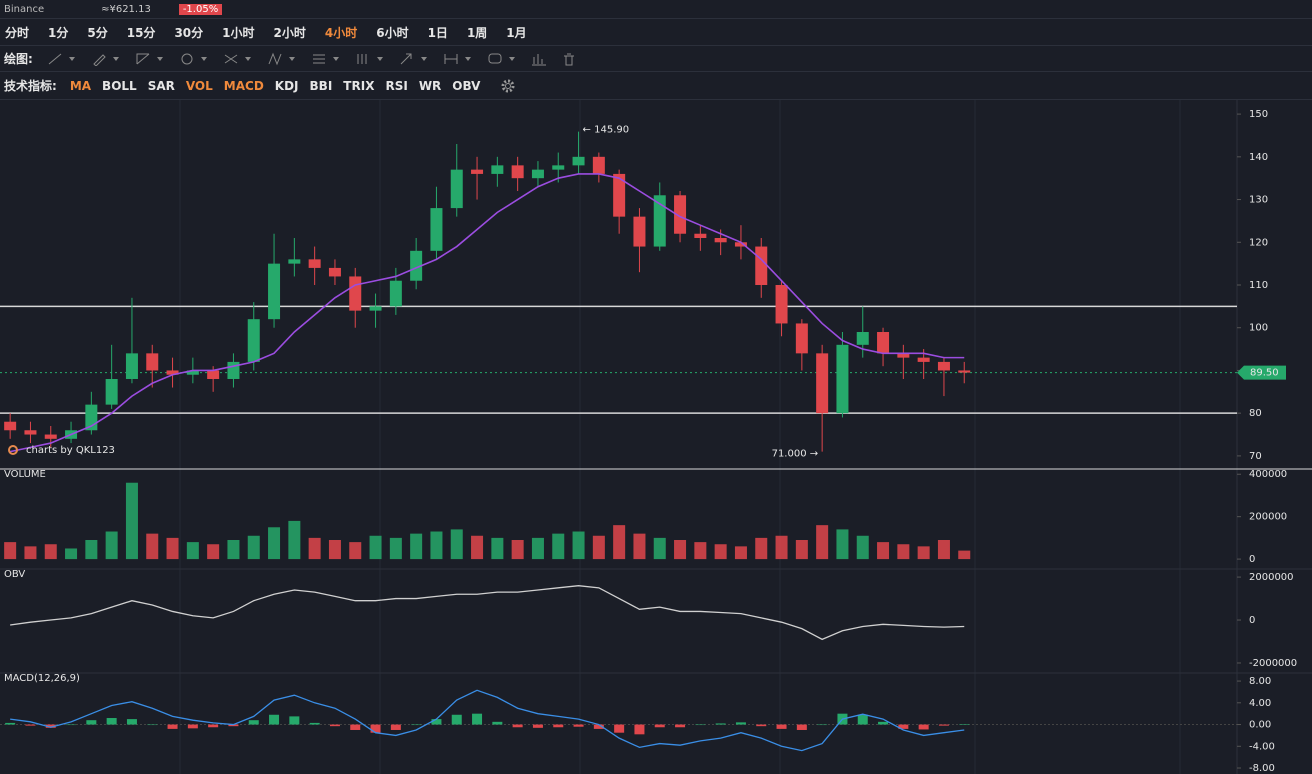 Image resolution: width=1312 pixels, height=774 pixels. What do you see at coordinates (161, 85) in the screenshot?
I see `indicator-tab: SAR` at bounding box center [161, 85].